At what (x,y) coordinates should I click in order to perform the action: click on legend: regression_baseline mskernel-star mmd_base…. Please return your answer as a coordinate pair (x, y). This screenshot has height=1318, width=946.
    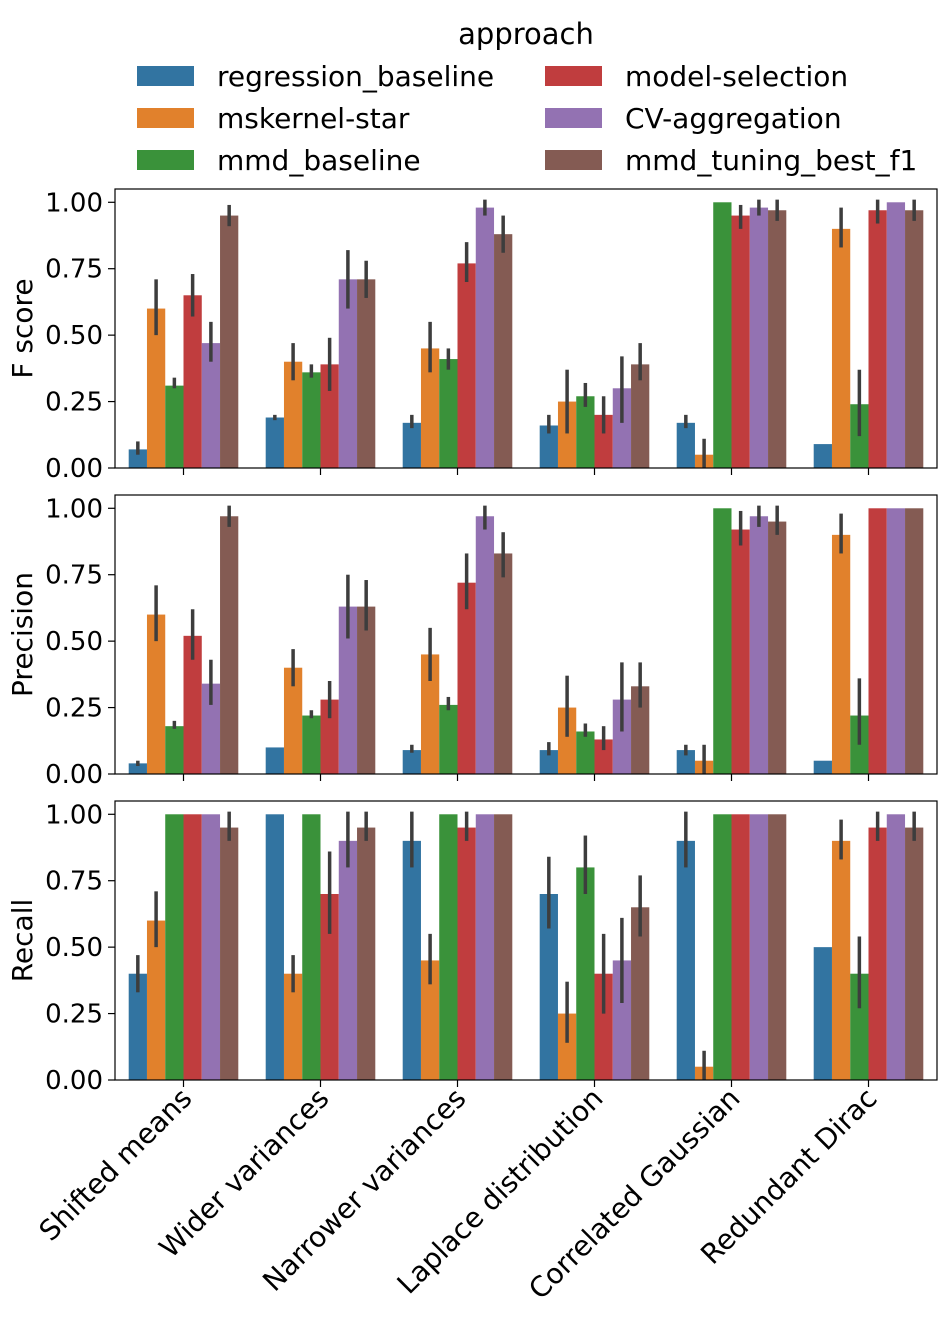
    Looking at the image, I should click on (527, 118).